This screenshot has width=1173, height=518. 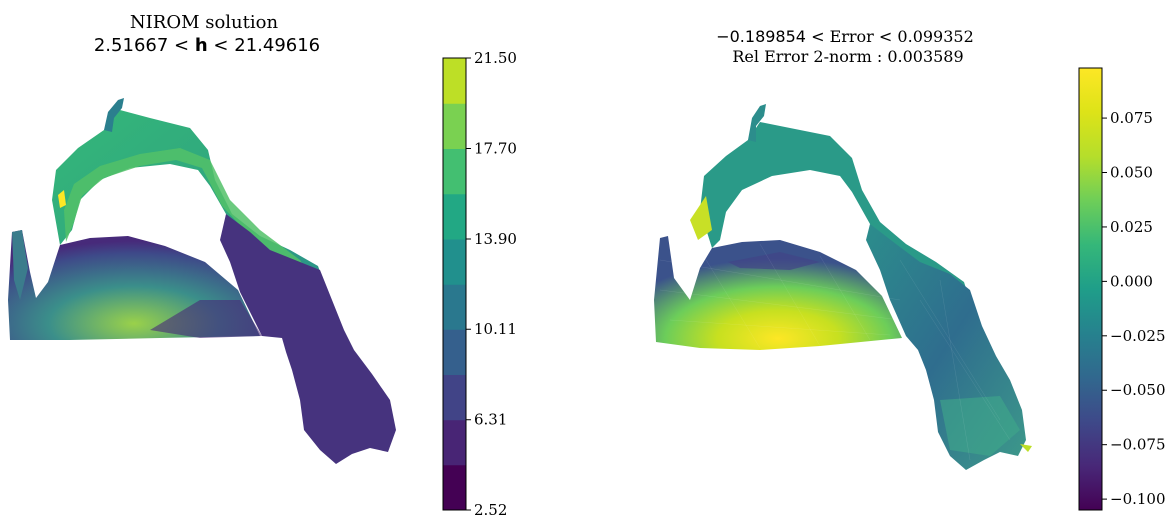 What do you see at coordinates (774, 261) in the screenshot?
I see `right-low-error-band` at bounding box center [774, 261].